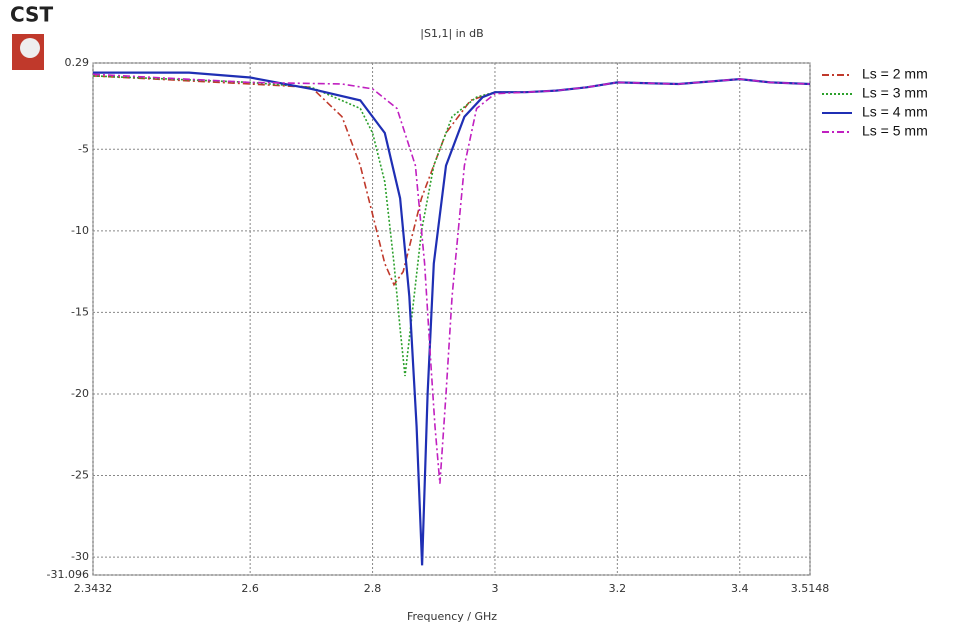  Describe the element at coordinates (93, 588) in the screenshot. I see `x-tick-label: 2.3432` at that location.